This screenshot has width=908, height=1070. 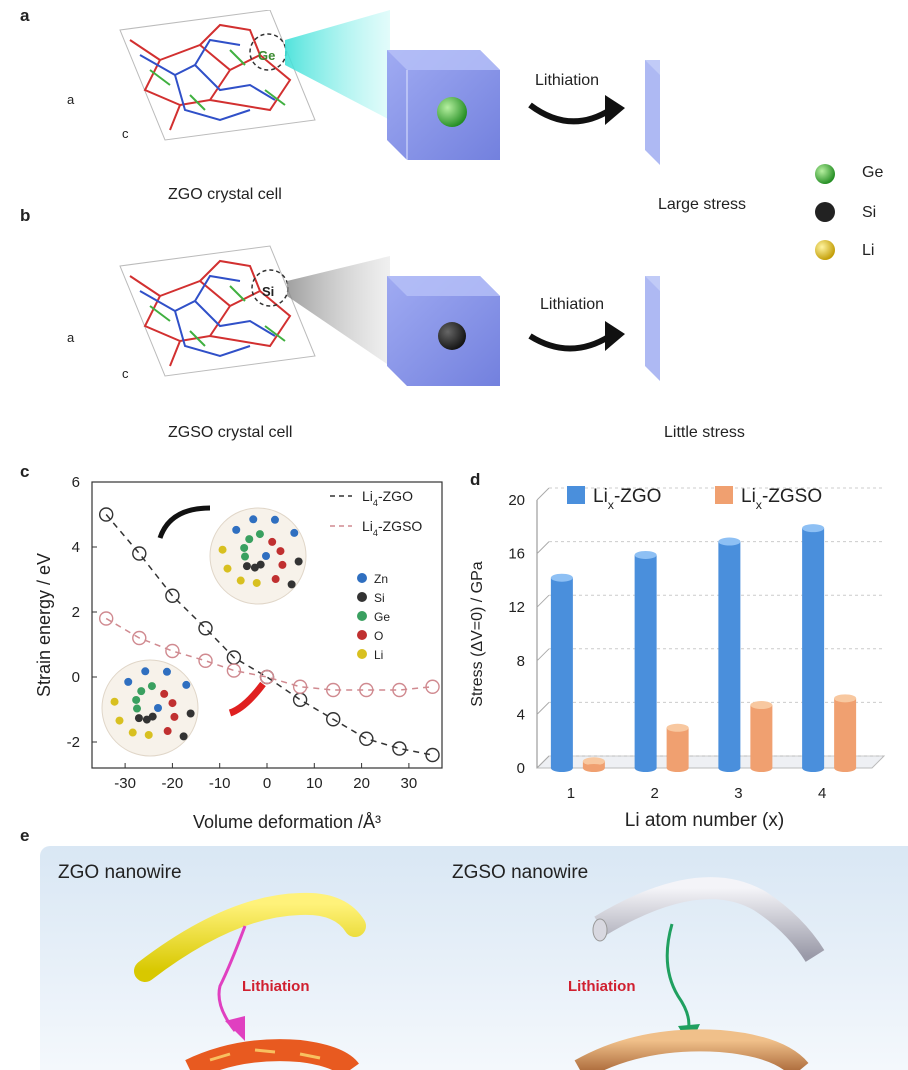 What do you see at coordinates (389, 87) in the screenshot?
I see `panel-a-illustration: Ge` at bounding box center [389, 87].